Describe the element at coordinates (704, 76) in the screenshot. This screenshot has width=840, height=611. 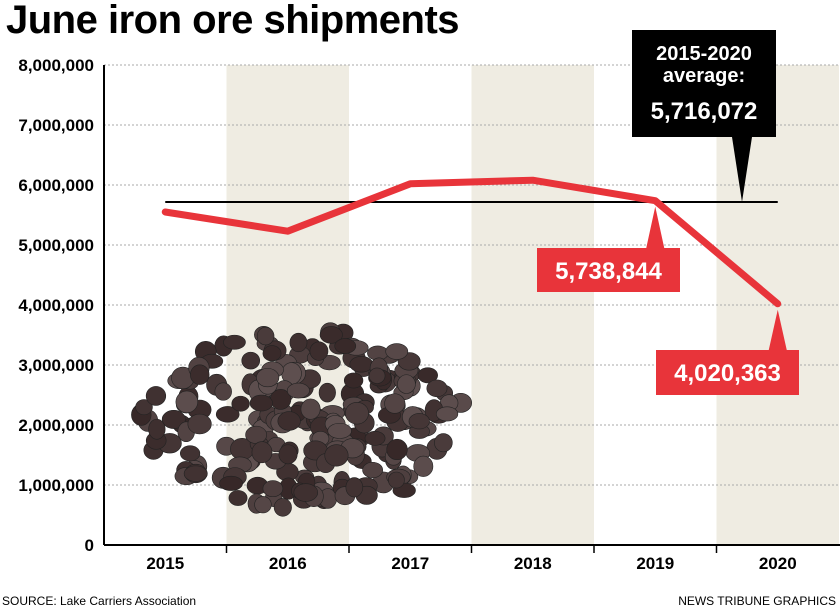
I see `average-label-mid: average:` at that location.